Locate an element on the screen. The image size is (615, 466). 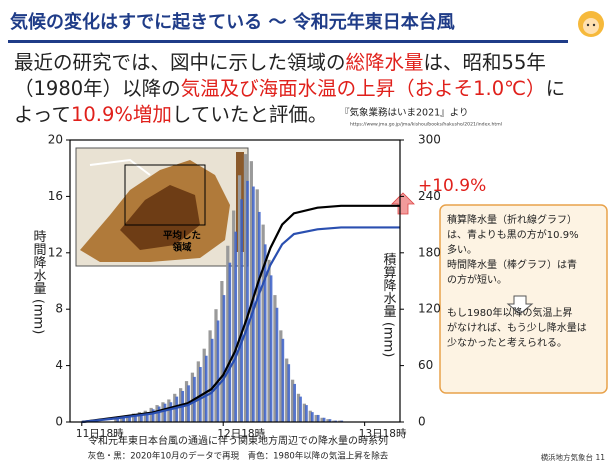
axis-label: 積算降水量 (mm) is located at coordinates (389, 305).